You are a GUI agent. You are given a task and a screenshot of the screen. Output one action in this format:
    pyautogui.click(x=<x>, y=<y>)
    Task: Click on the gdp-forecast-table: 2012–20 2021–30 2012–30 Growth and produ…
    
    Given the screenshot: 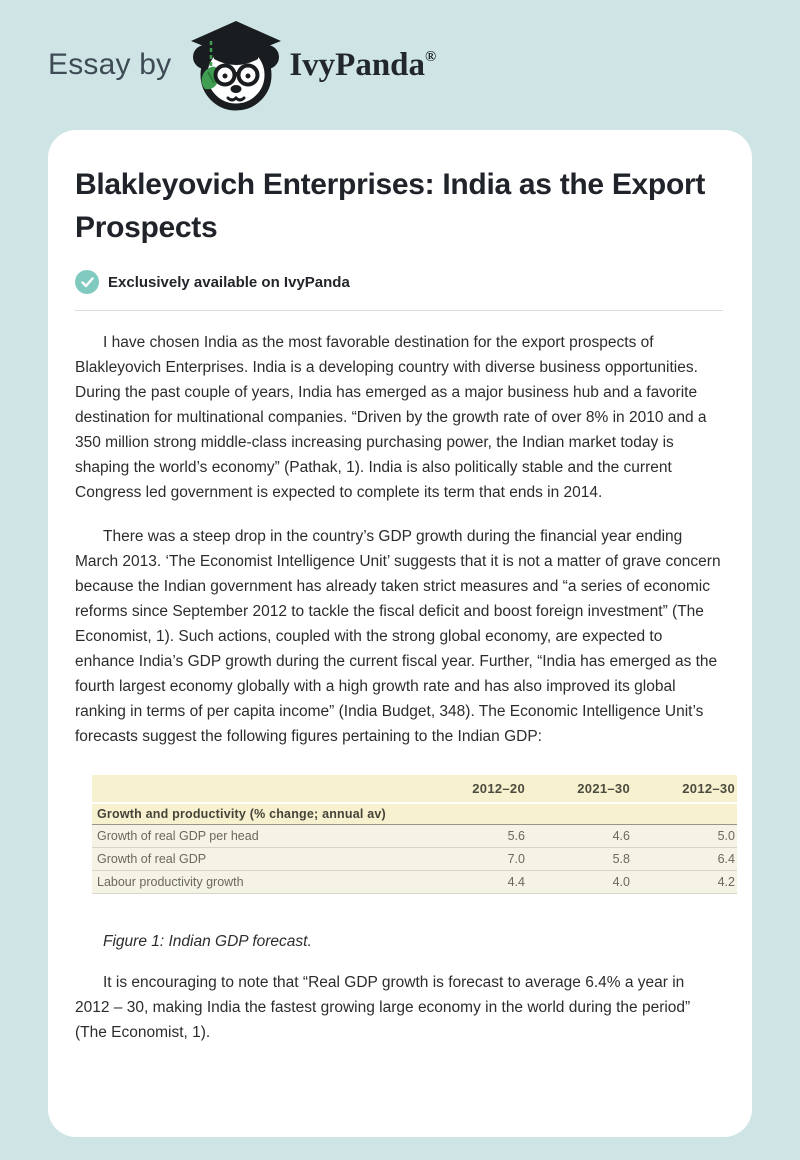 What is the action you would take?
    pyautogui.click(x=414, y=834)
    